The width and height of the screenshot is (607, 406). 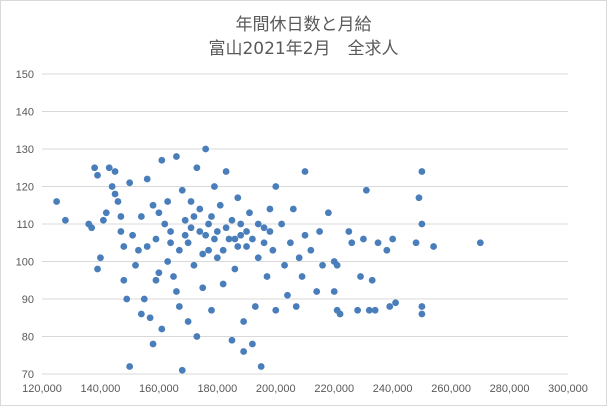 I want to click on y-tick-label: 120, so click(x=25, y=188).